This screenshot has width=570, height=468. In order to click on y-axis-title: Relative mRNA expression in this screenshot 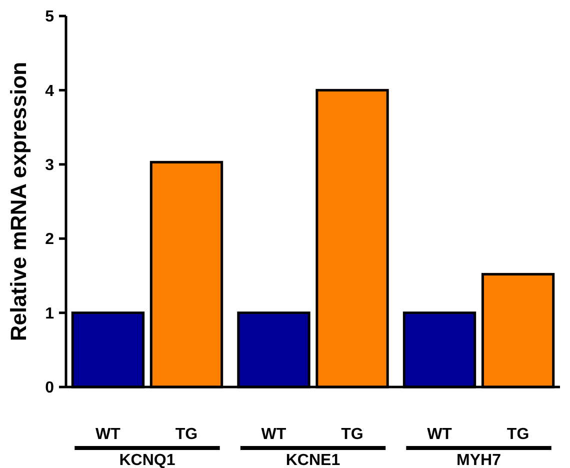, I will do `click(18, 202)`.